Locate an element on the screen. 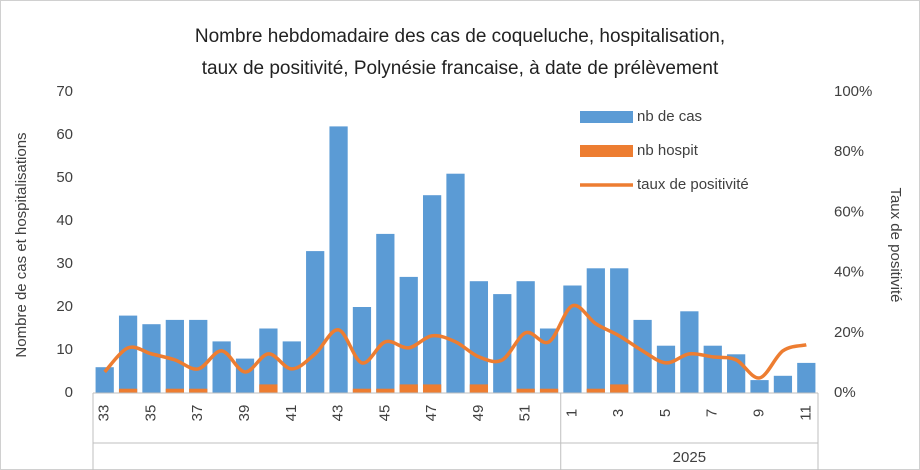 This screenshot has width=920, height=470. x-tick-label: 5 is located at coordinates (665, 413).